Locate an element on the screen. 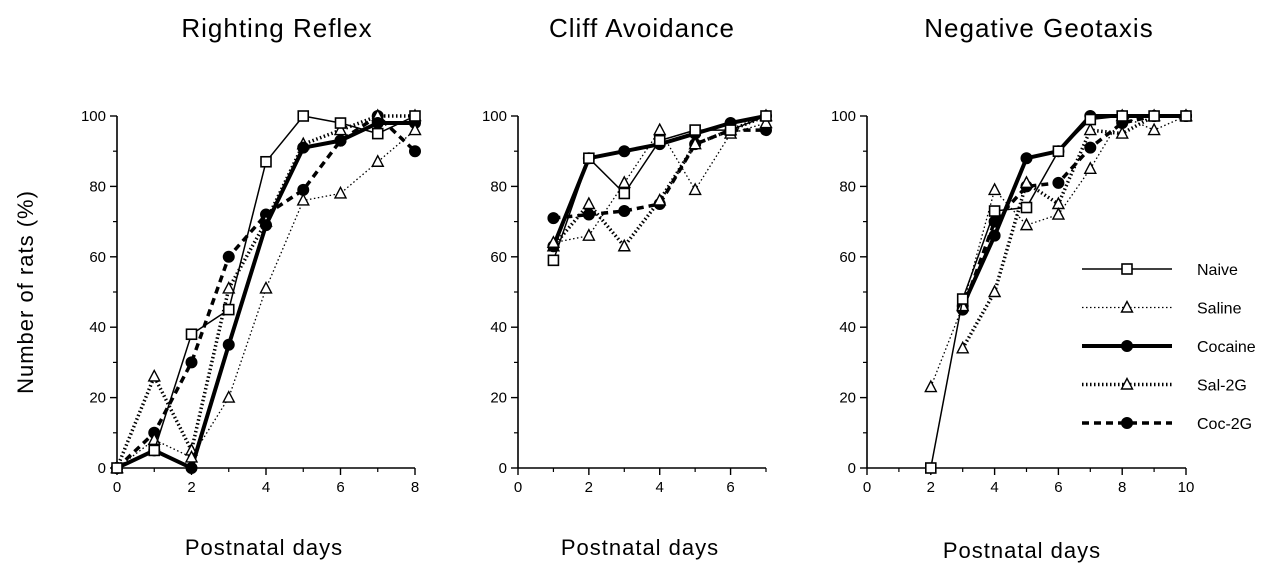 The height and width of the screenshot is (566, 1280). legend-label: Sal-2G is located at coordinates (1222, 386).